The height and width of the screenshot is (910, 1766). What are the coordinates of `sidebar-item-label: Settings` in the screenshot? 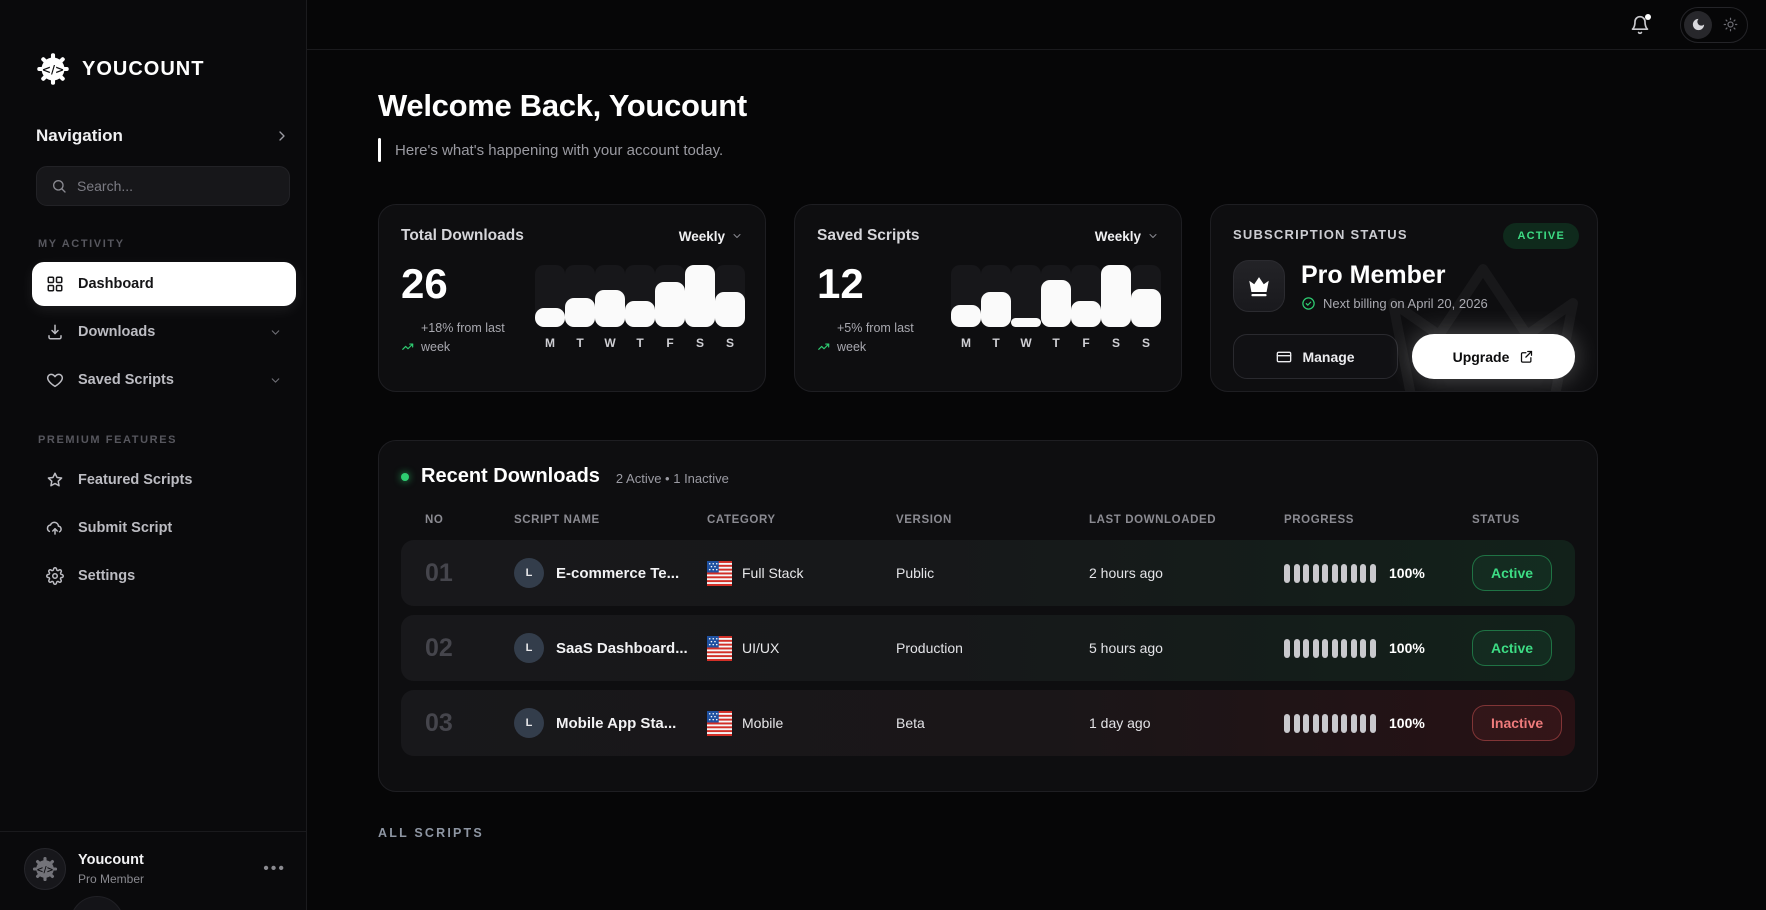 It's located at (107, 576).